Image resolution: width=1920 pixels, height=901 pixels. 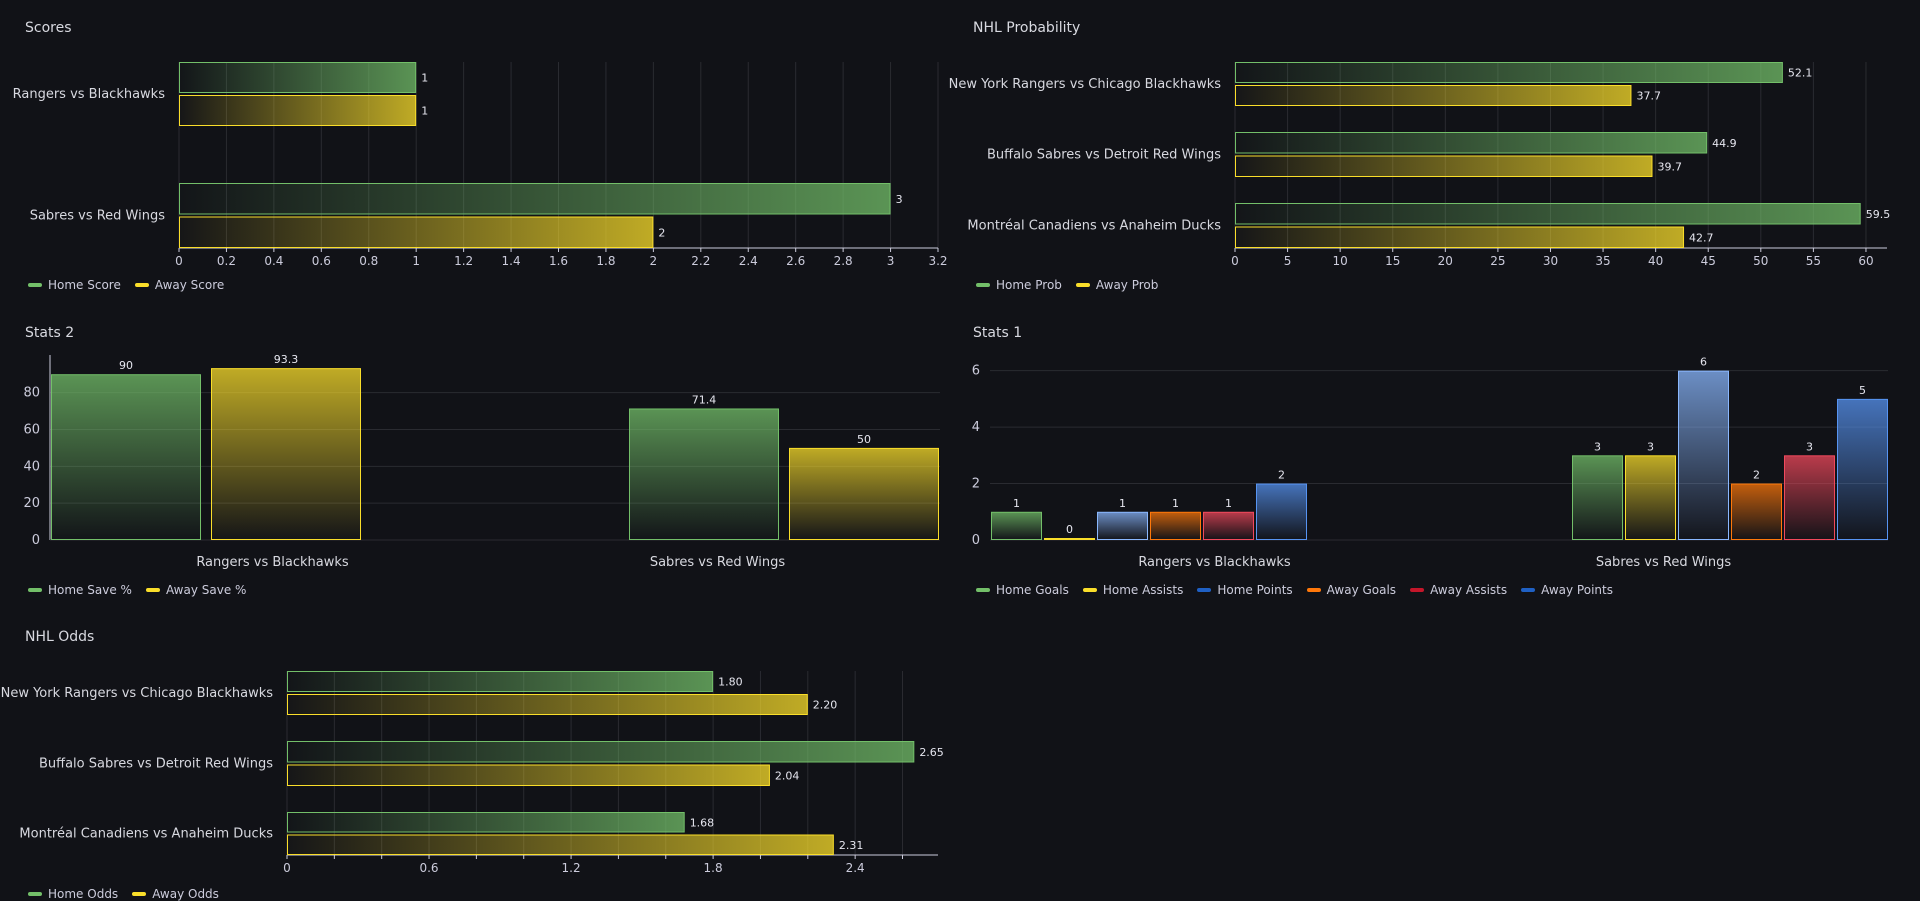 I want to click on x-tick-label: 5, so click(x=1288, y=261).